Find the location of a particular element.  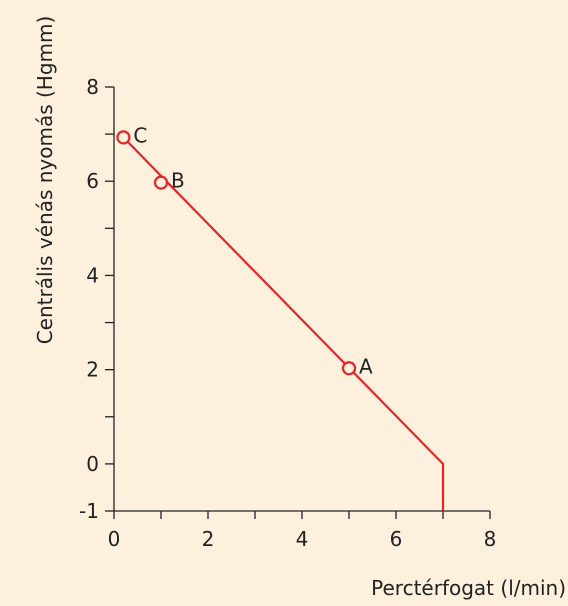

point-label: C is located at coordinates (140, 135).